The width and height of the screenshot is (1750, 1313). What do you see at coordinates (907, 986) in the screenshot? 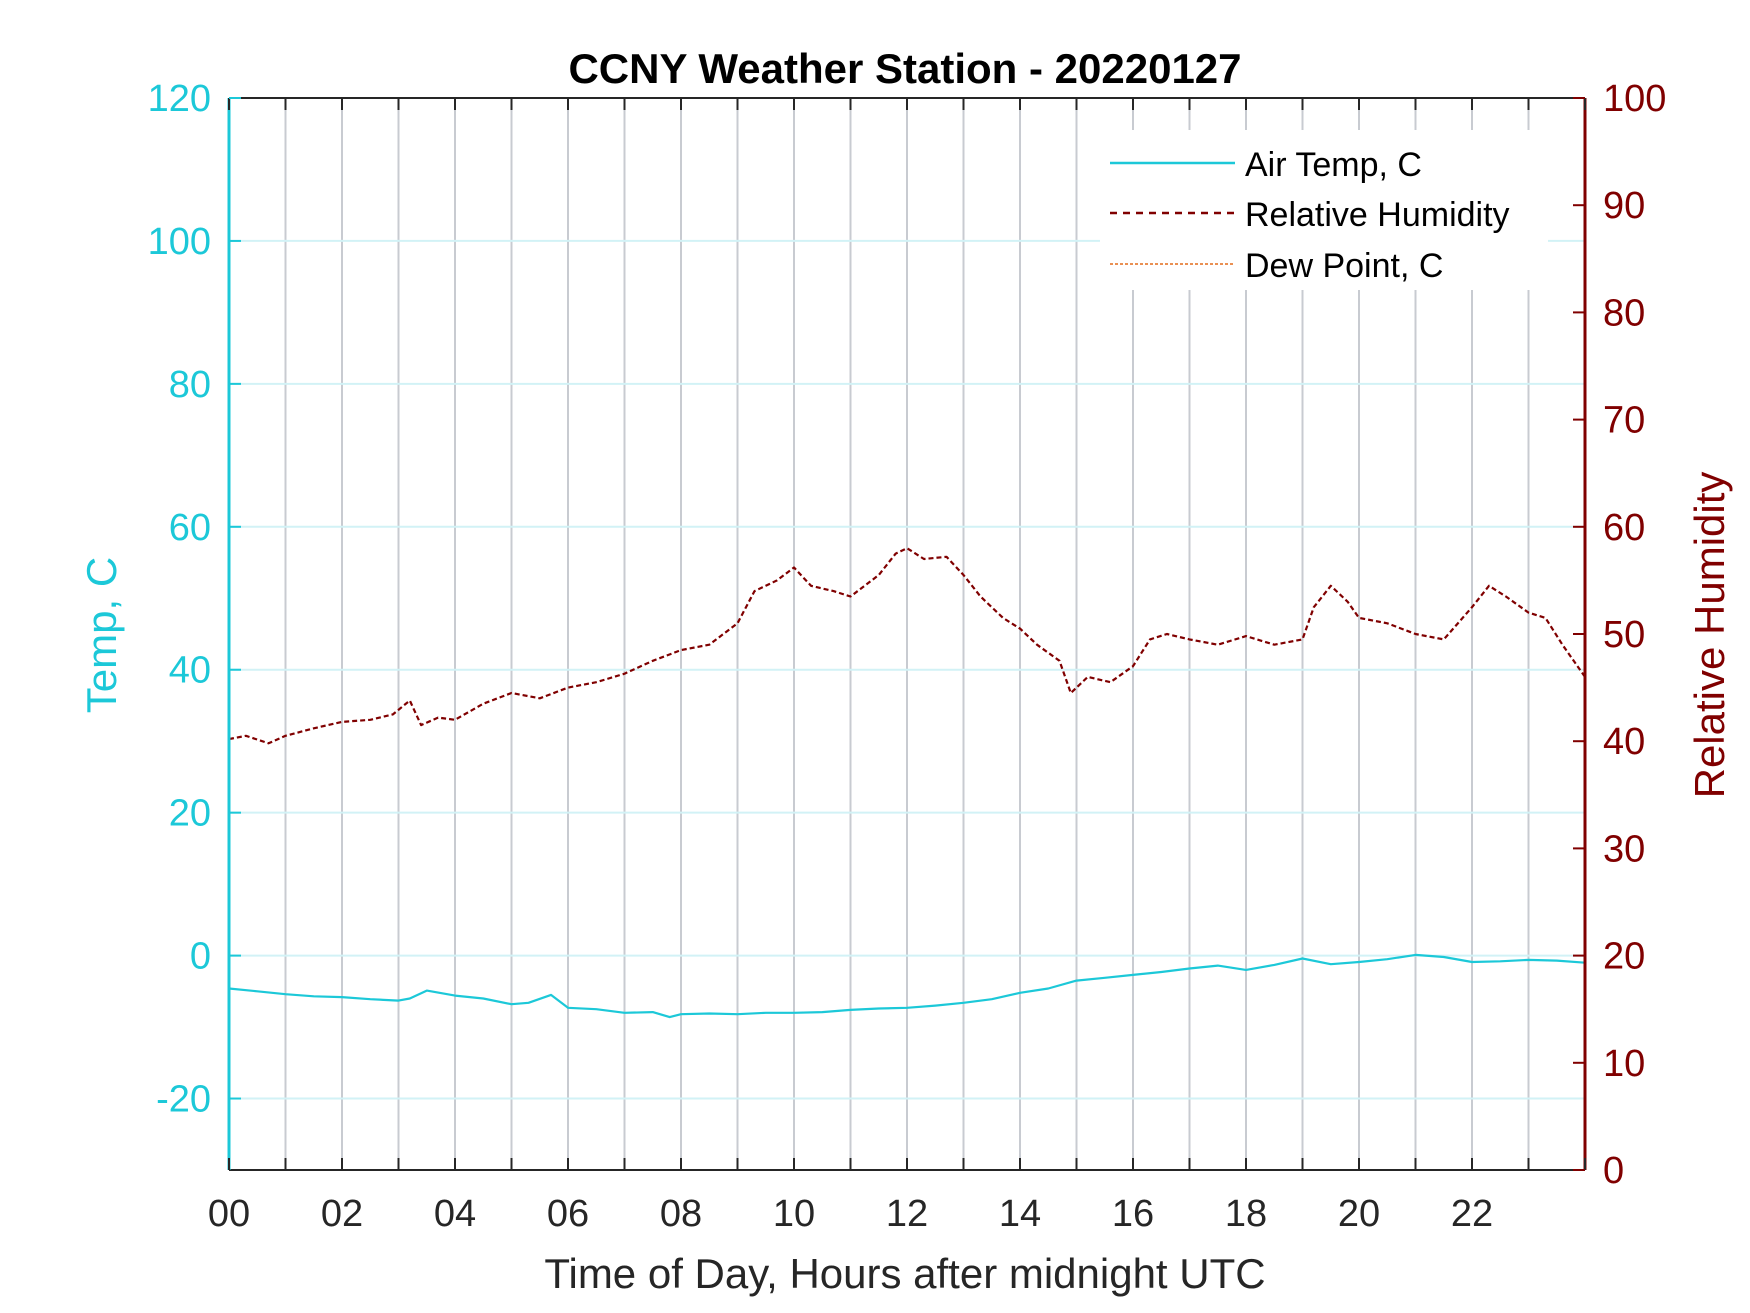
I see `series-air-temp` at bounding box center [907, 986].